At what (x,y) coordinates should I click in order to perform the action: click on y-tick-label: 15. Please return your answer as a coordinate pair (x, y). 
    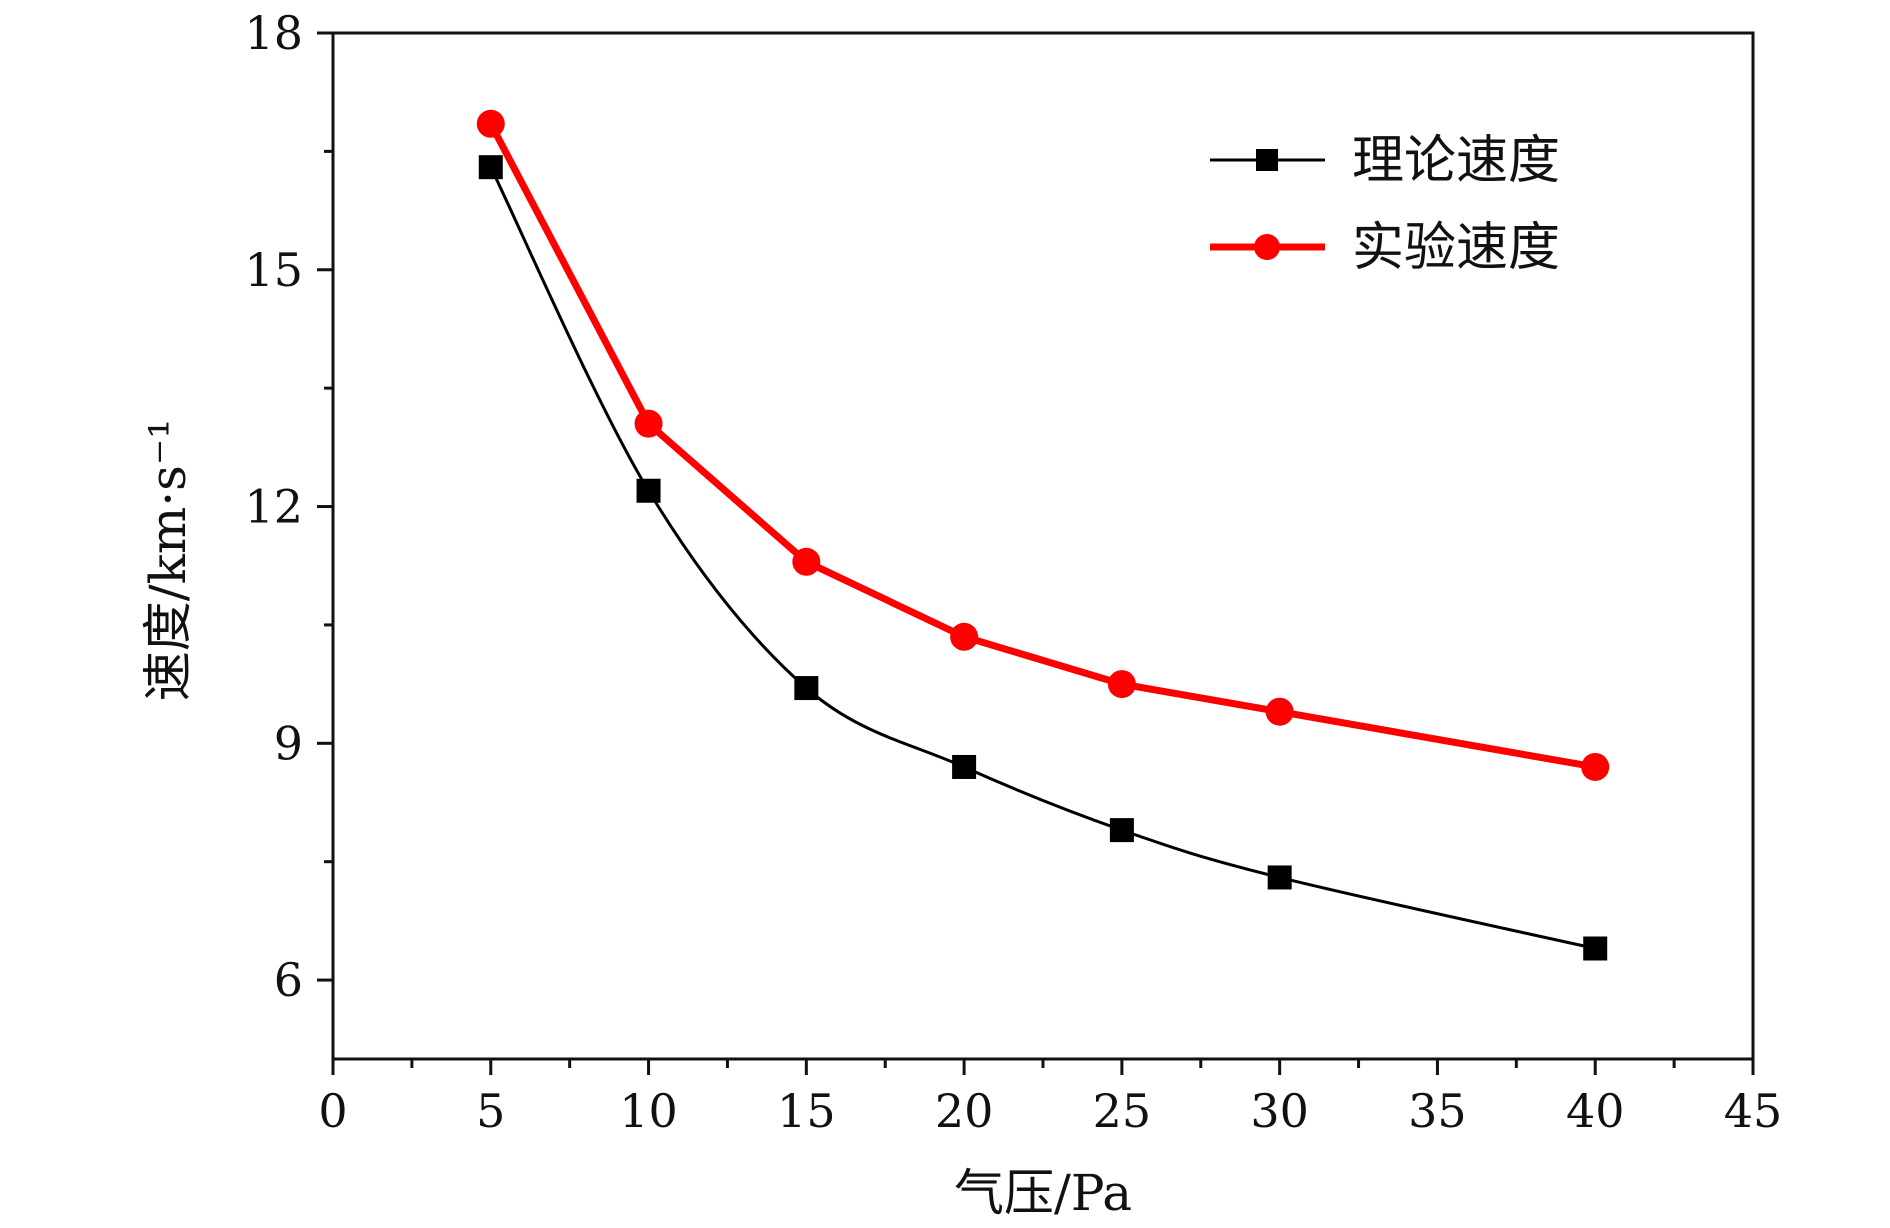
    Looking at the image, I should click on (273, 270).